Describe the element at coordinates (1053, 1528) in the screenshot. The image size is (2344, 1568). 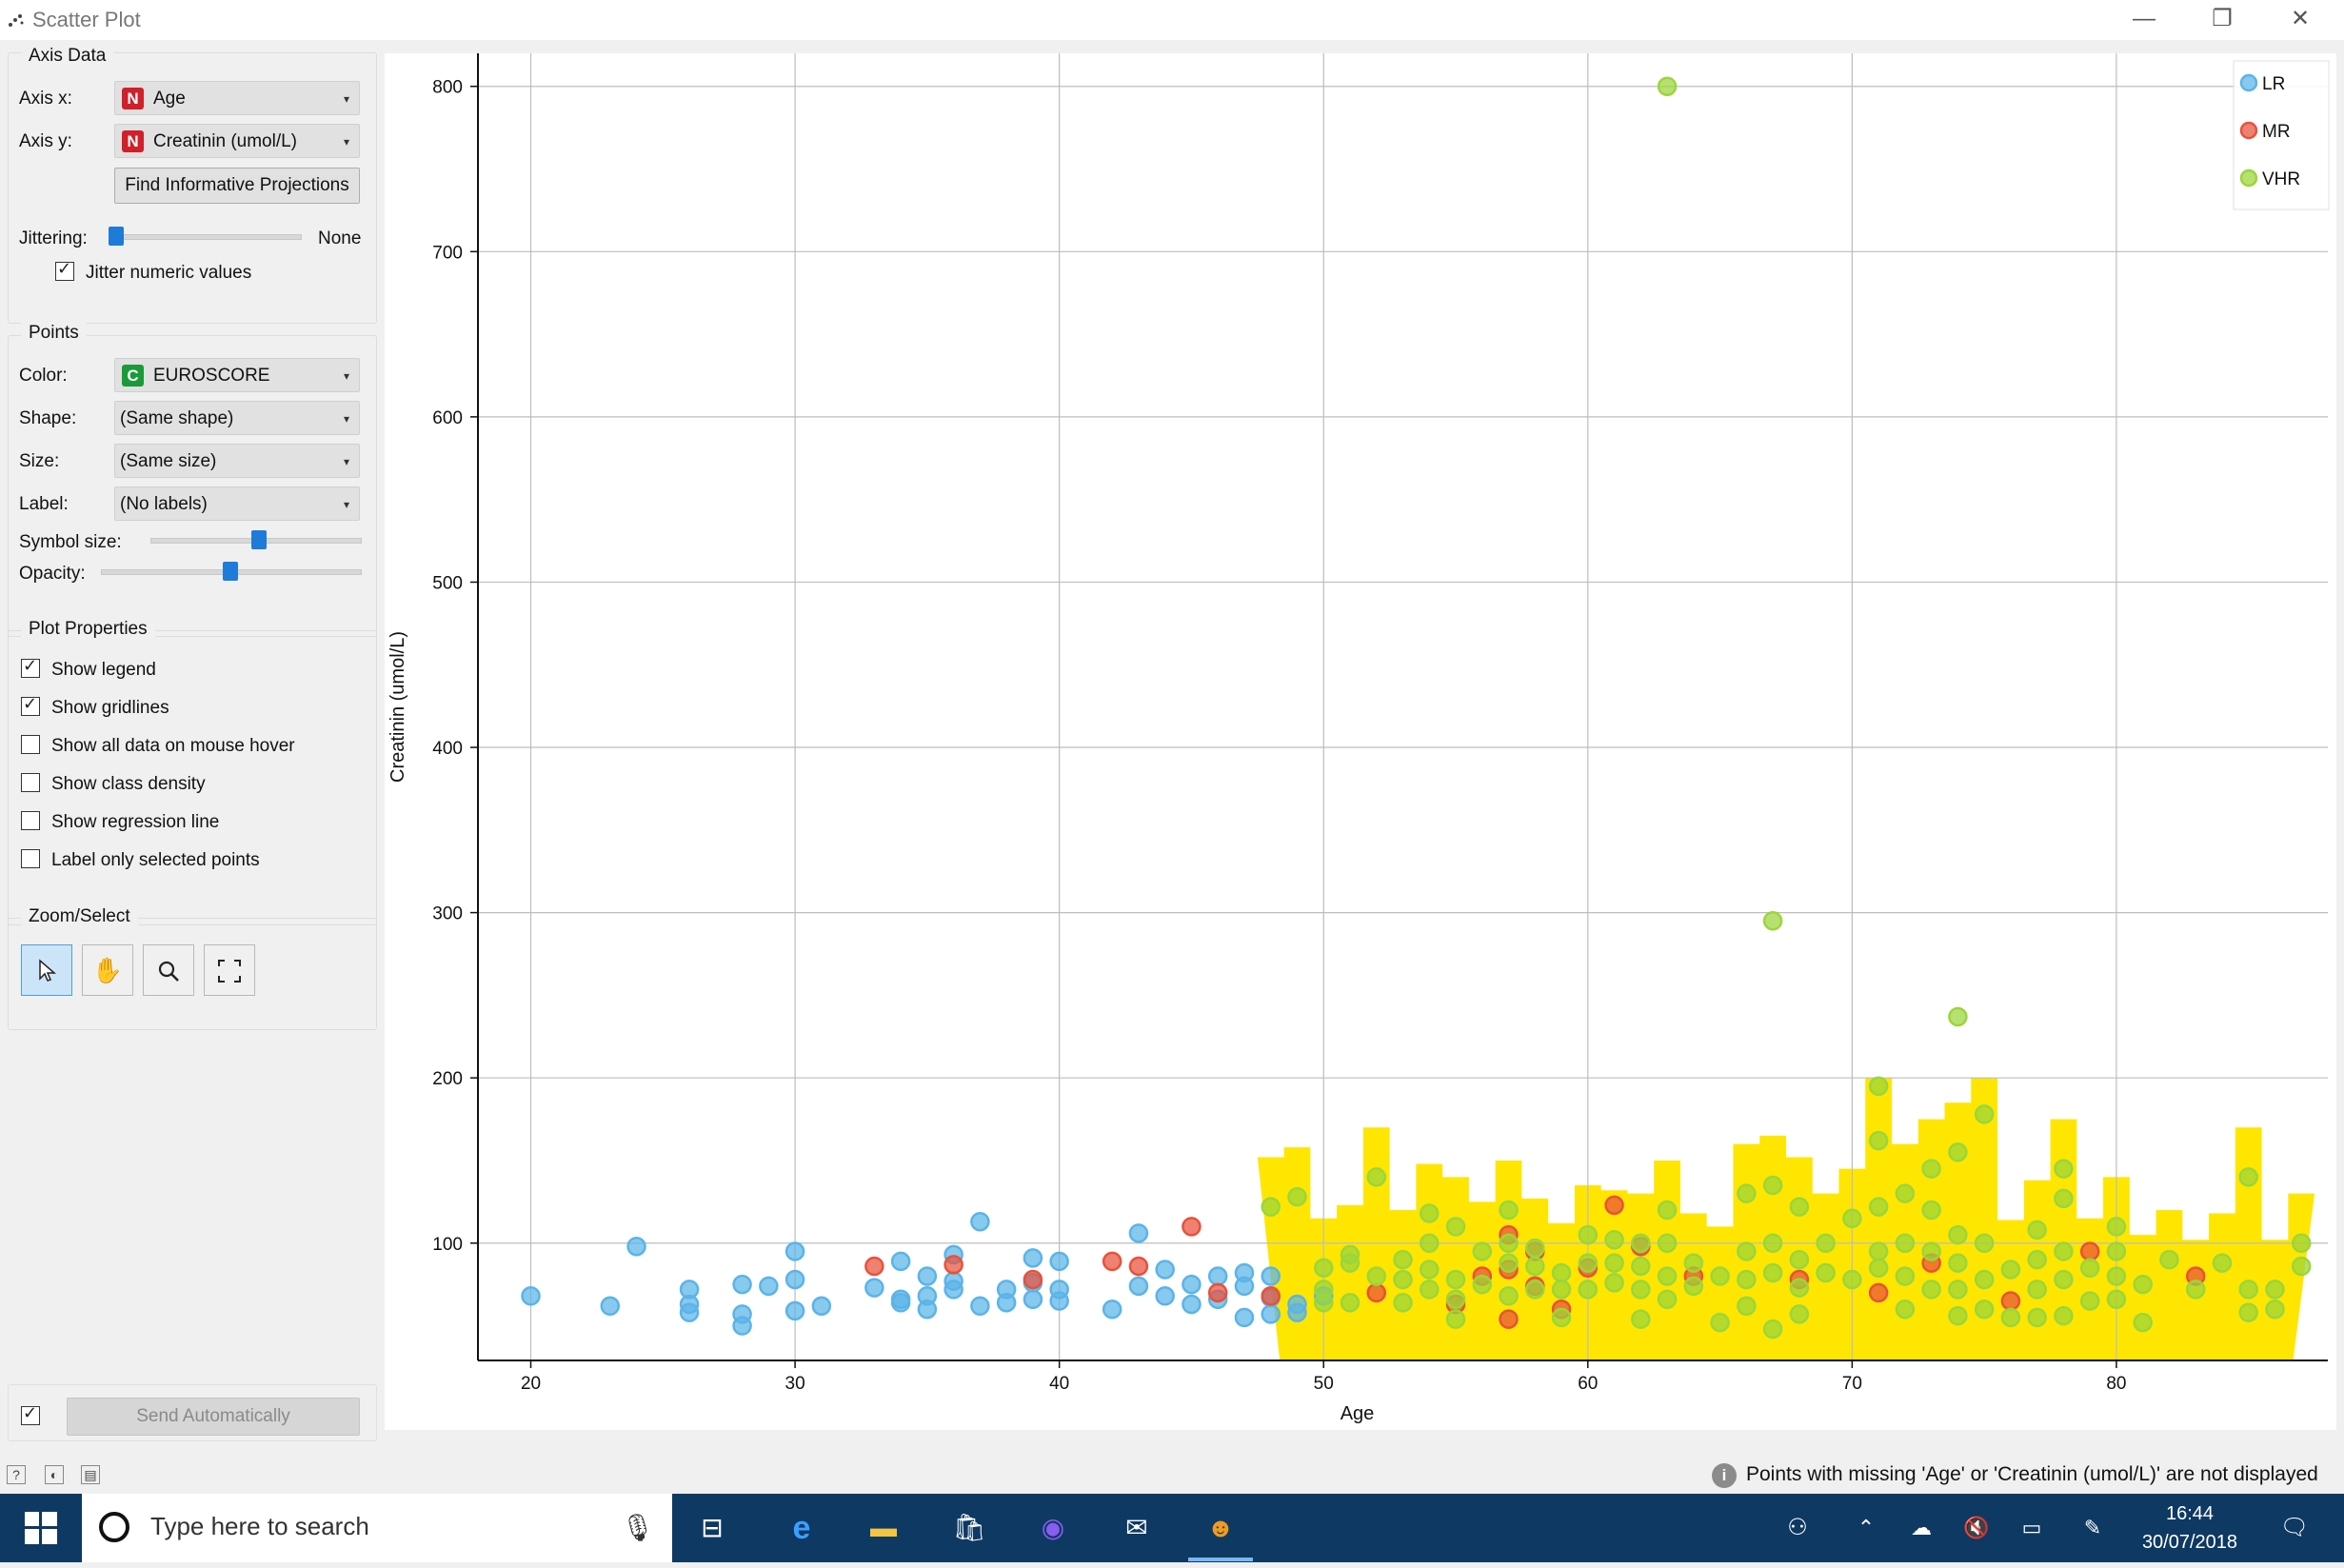
I see `firefox-icon: ◉` at that location.